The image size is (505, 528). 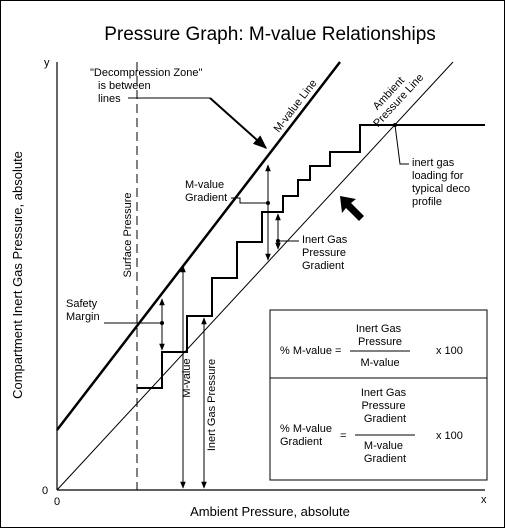 I want to click on mvg-label: M-value Gradient, so click(x=206, y=191).